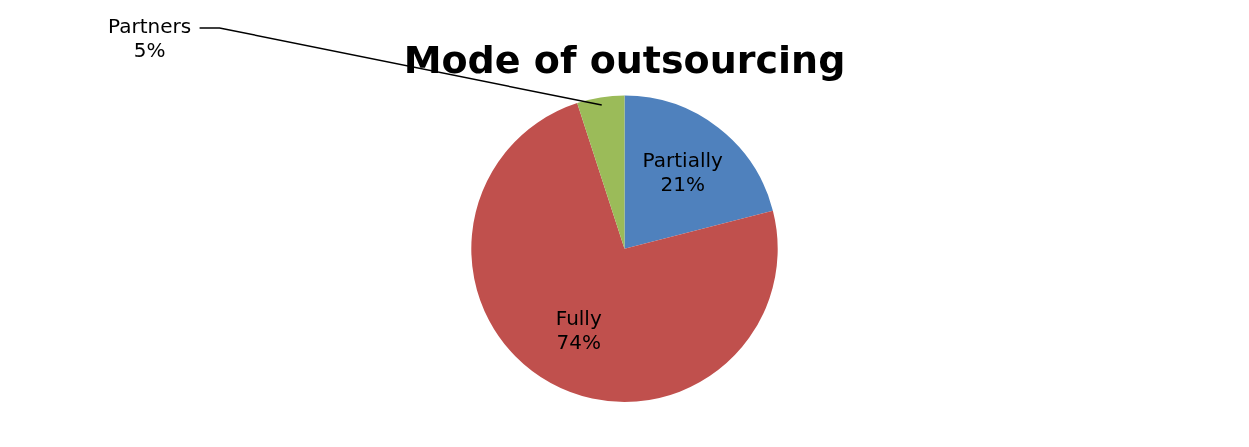 The image size is (1249, 447). I want to click on slice-label: Fully, so click(578, 318).